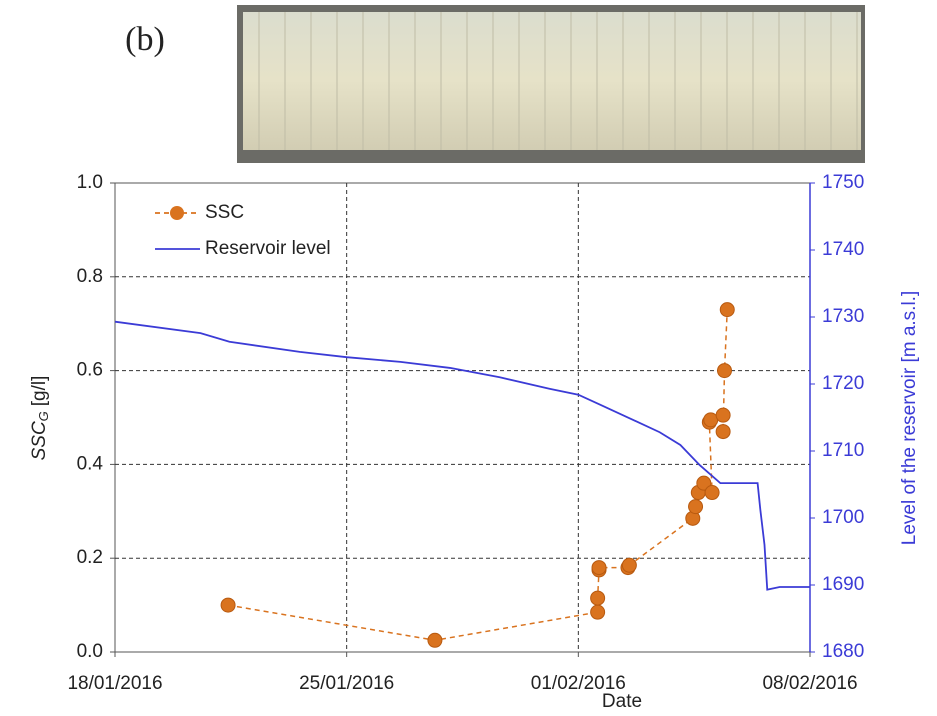 The height and width of the screenshot is (716, 937). I want to click on y2-tick-label: 1740, so click(843, 249).